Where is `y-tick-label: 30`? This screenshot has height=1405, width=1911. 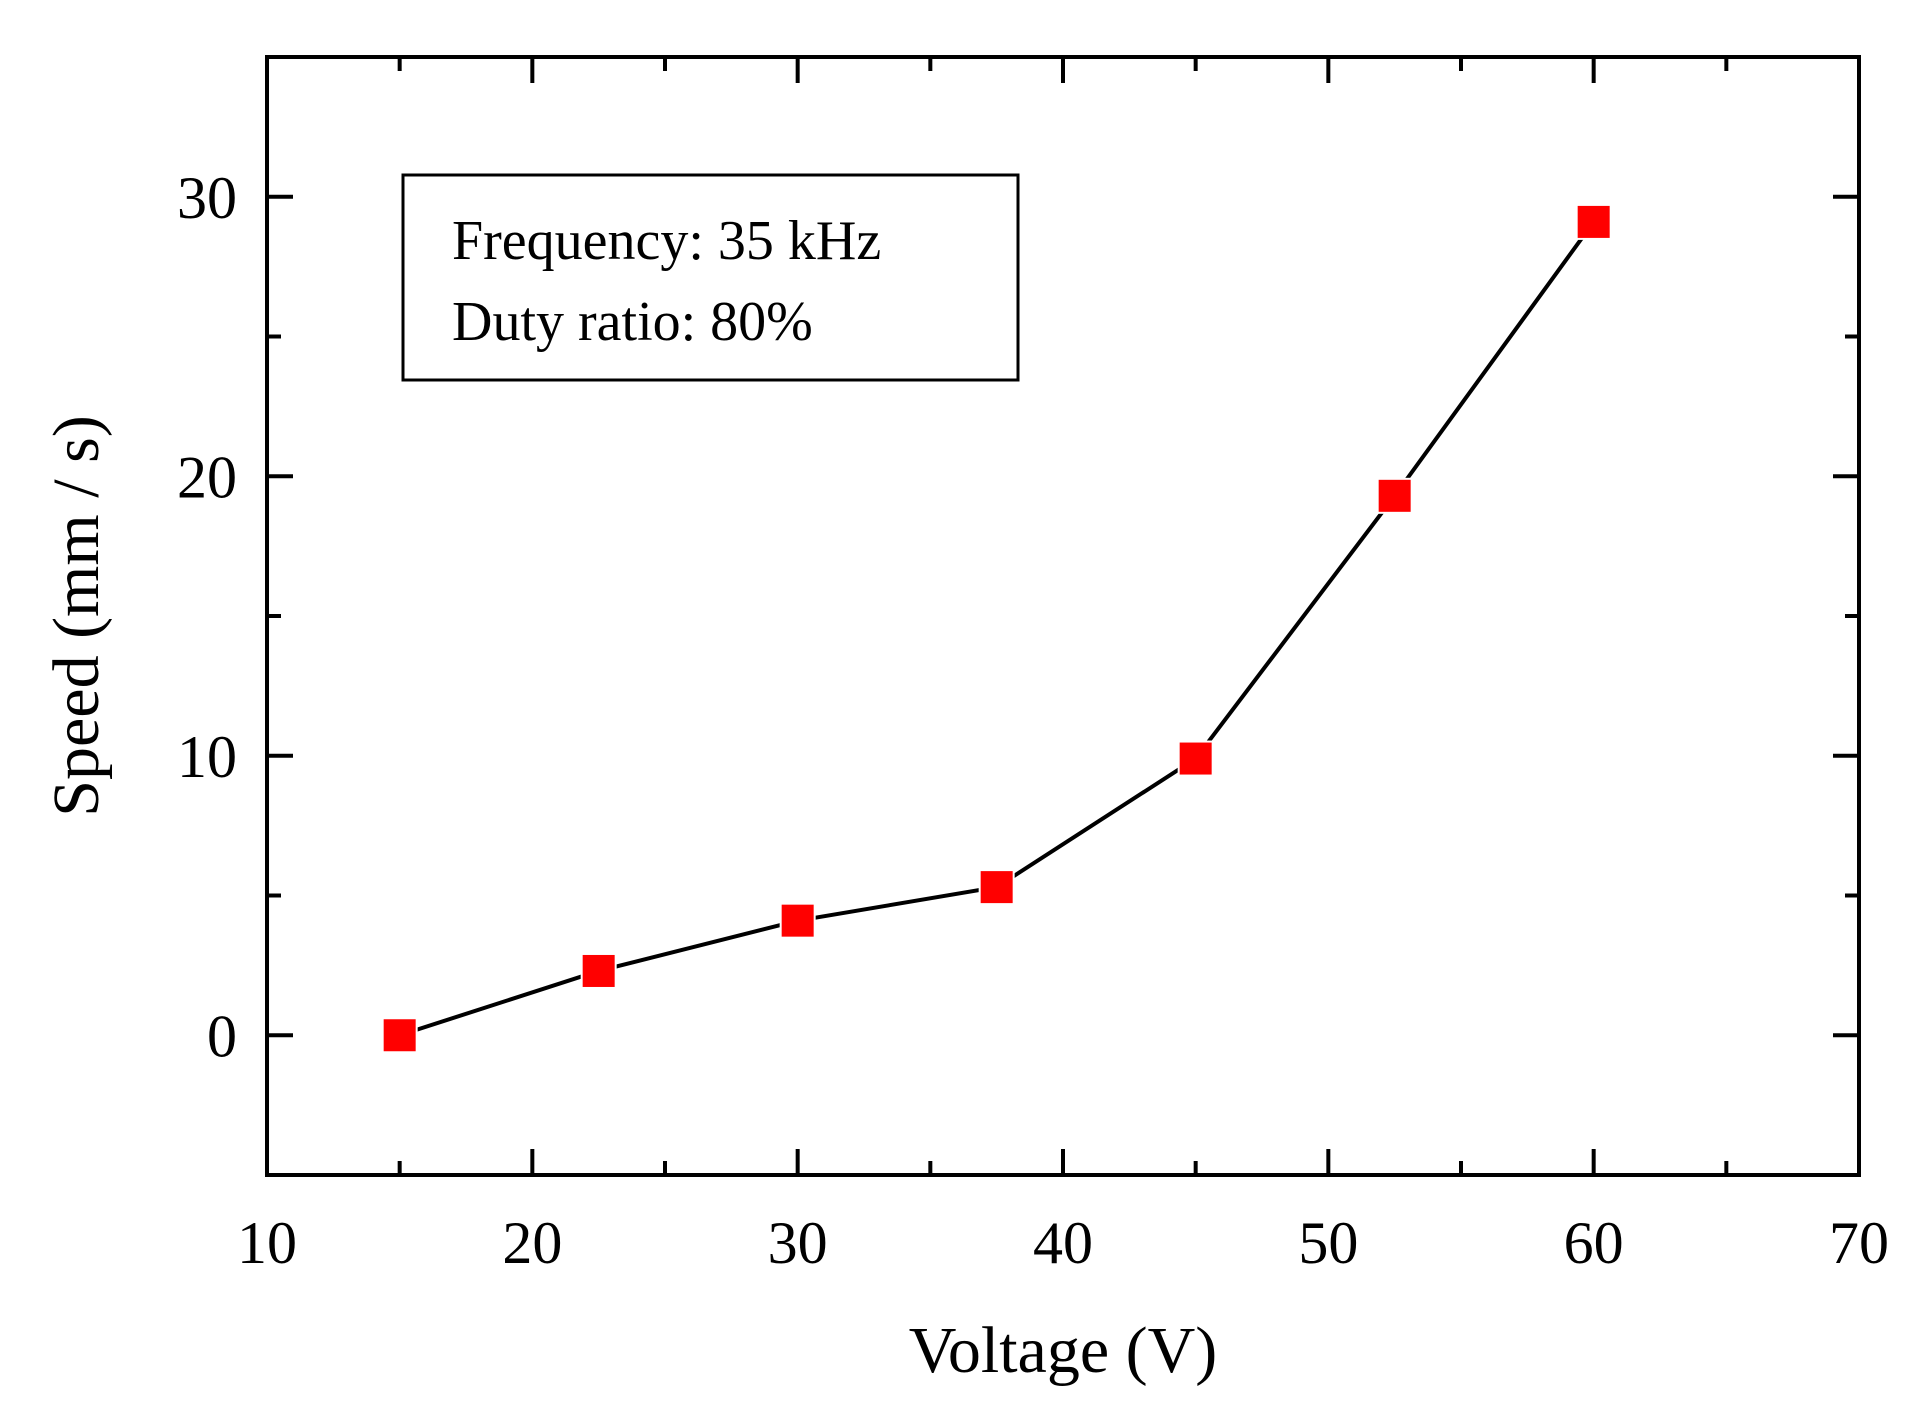
y-tick-label: 30 is located at coordinates (207, 198).